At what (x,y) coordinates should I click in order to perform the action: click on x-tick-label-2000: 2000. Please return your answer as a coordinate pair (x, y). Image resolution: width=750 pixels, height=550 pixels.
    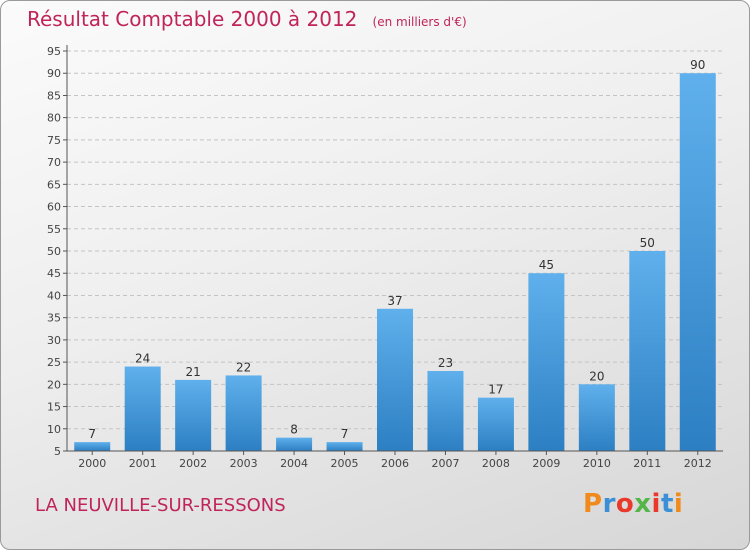
    Looking at the image, I should click on (92, 463).